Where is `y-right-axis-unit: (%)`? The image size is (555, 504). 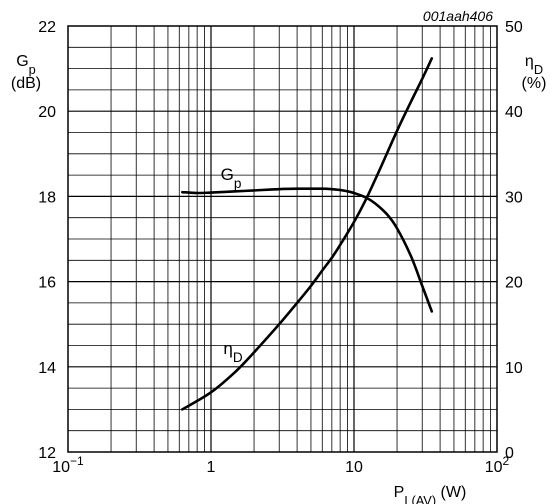
y-right-axis-unit: (%) is located at coordinates (534, 83).